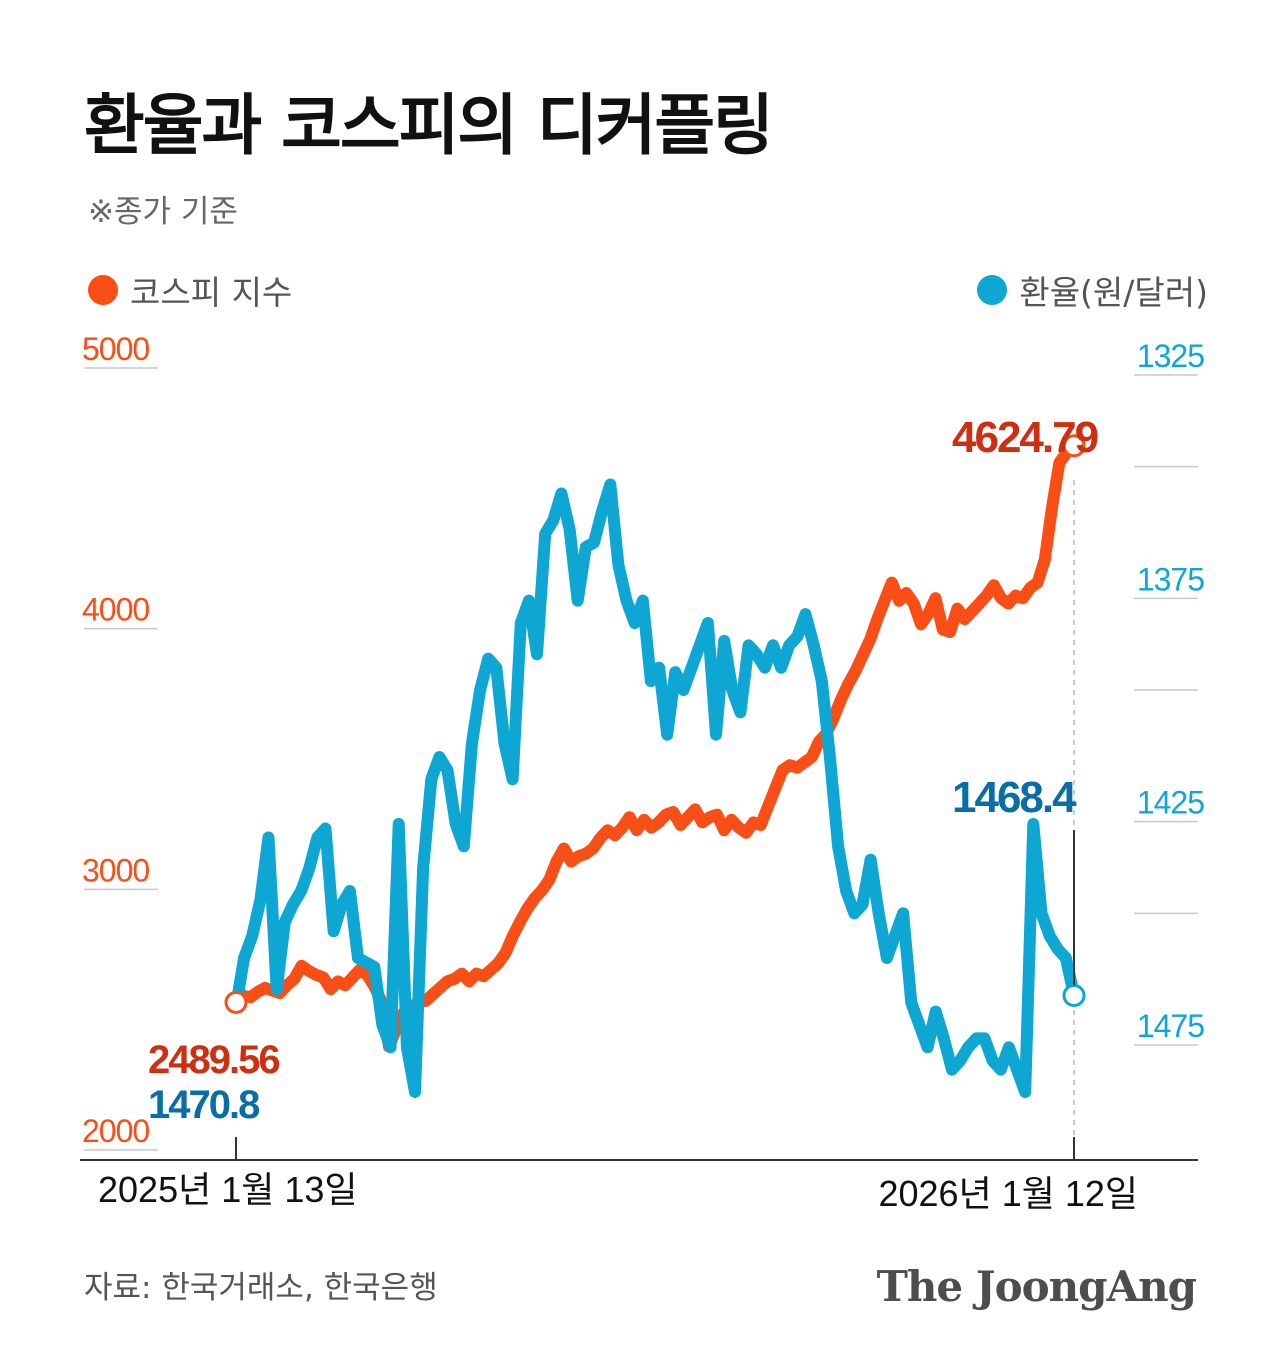 The image size is (1288, 1363). Describe the element at coordinates (115, 610) in the screenshot. I see `left-tick-label: 4000` at that location.